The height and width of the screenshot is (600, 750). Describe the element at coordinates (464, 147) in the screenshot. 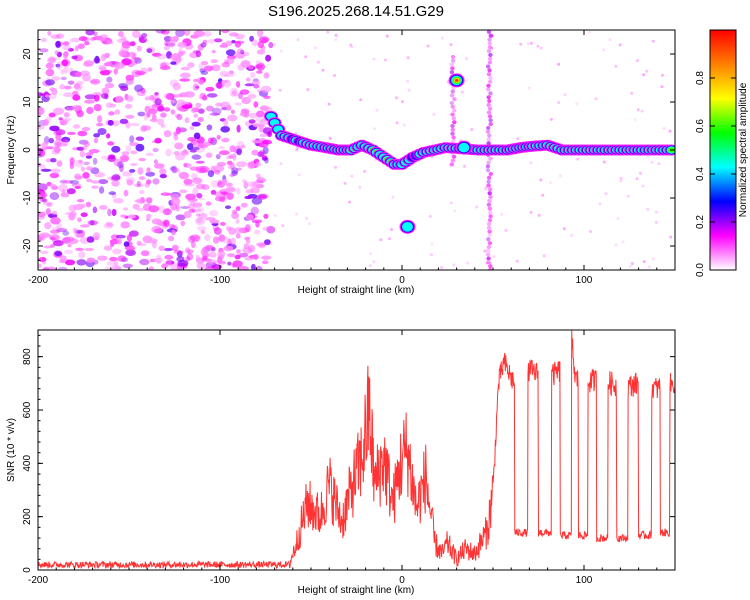

I see `signal-blob` at that location.